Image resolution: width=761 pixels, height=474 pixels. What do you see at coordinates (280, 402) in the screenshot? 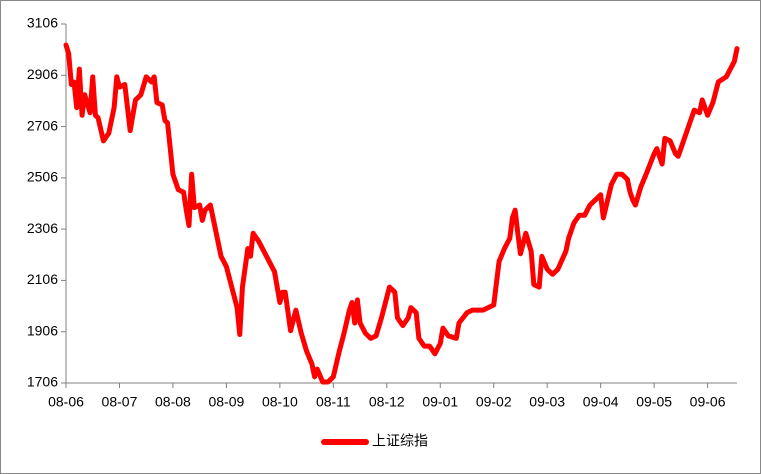
I see `x-tick-label: 08-10` at bounding box center [280, 402].